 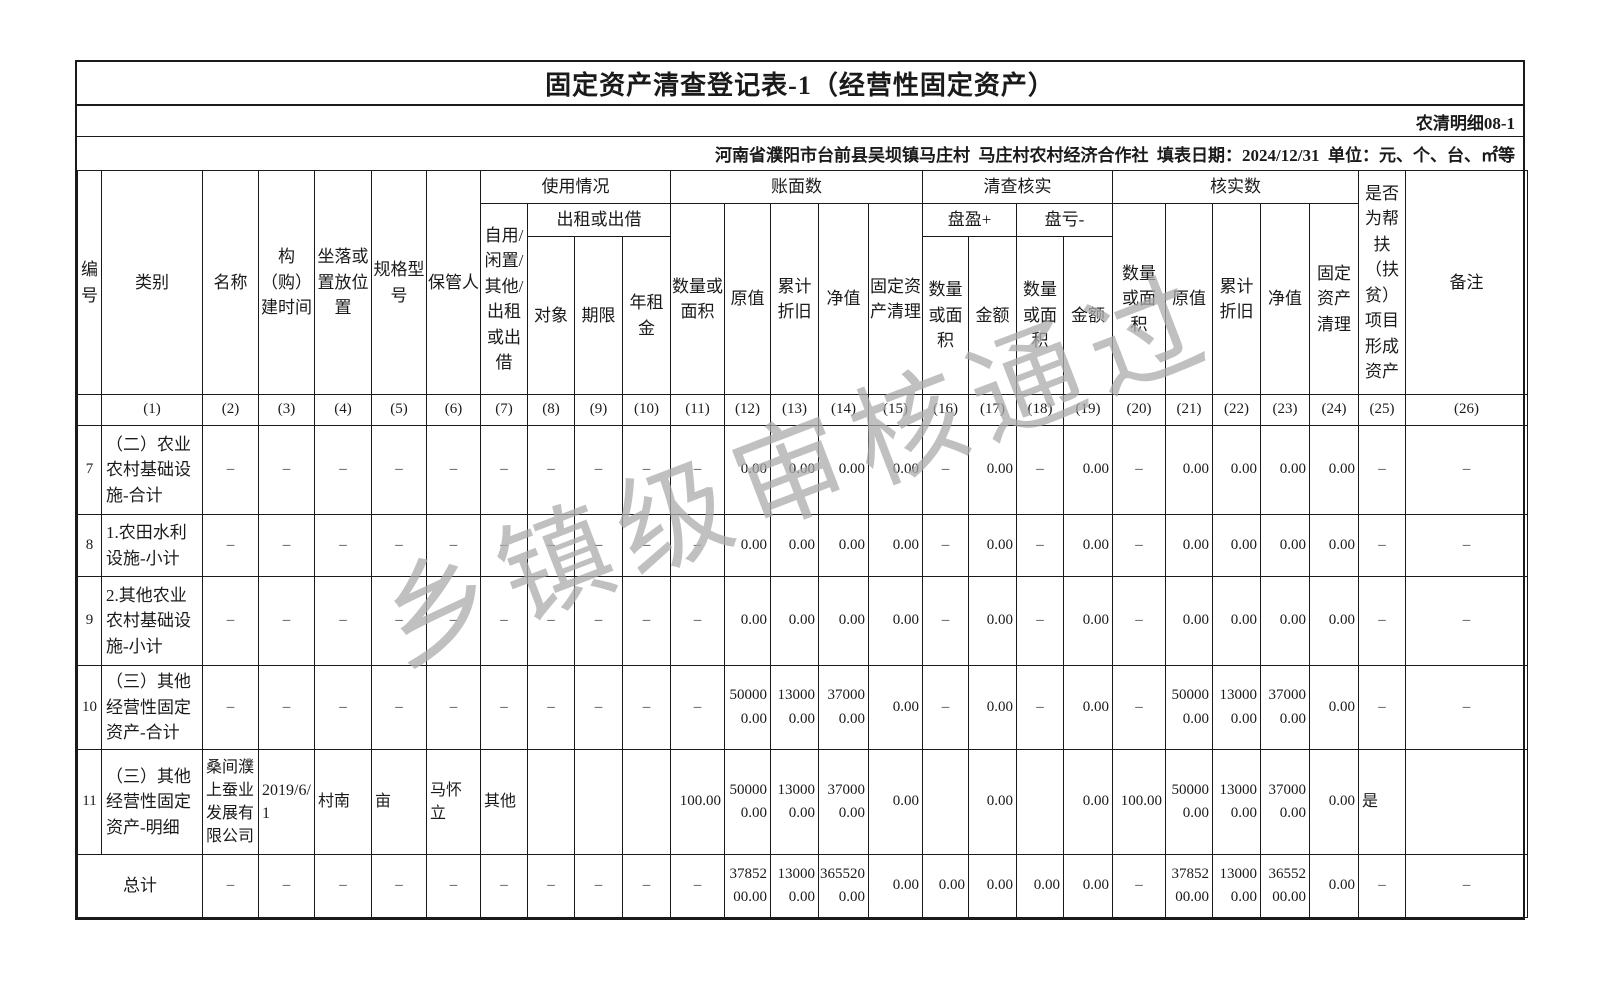 I want to click on col-number: (26), so click(x=1467, y=410).